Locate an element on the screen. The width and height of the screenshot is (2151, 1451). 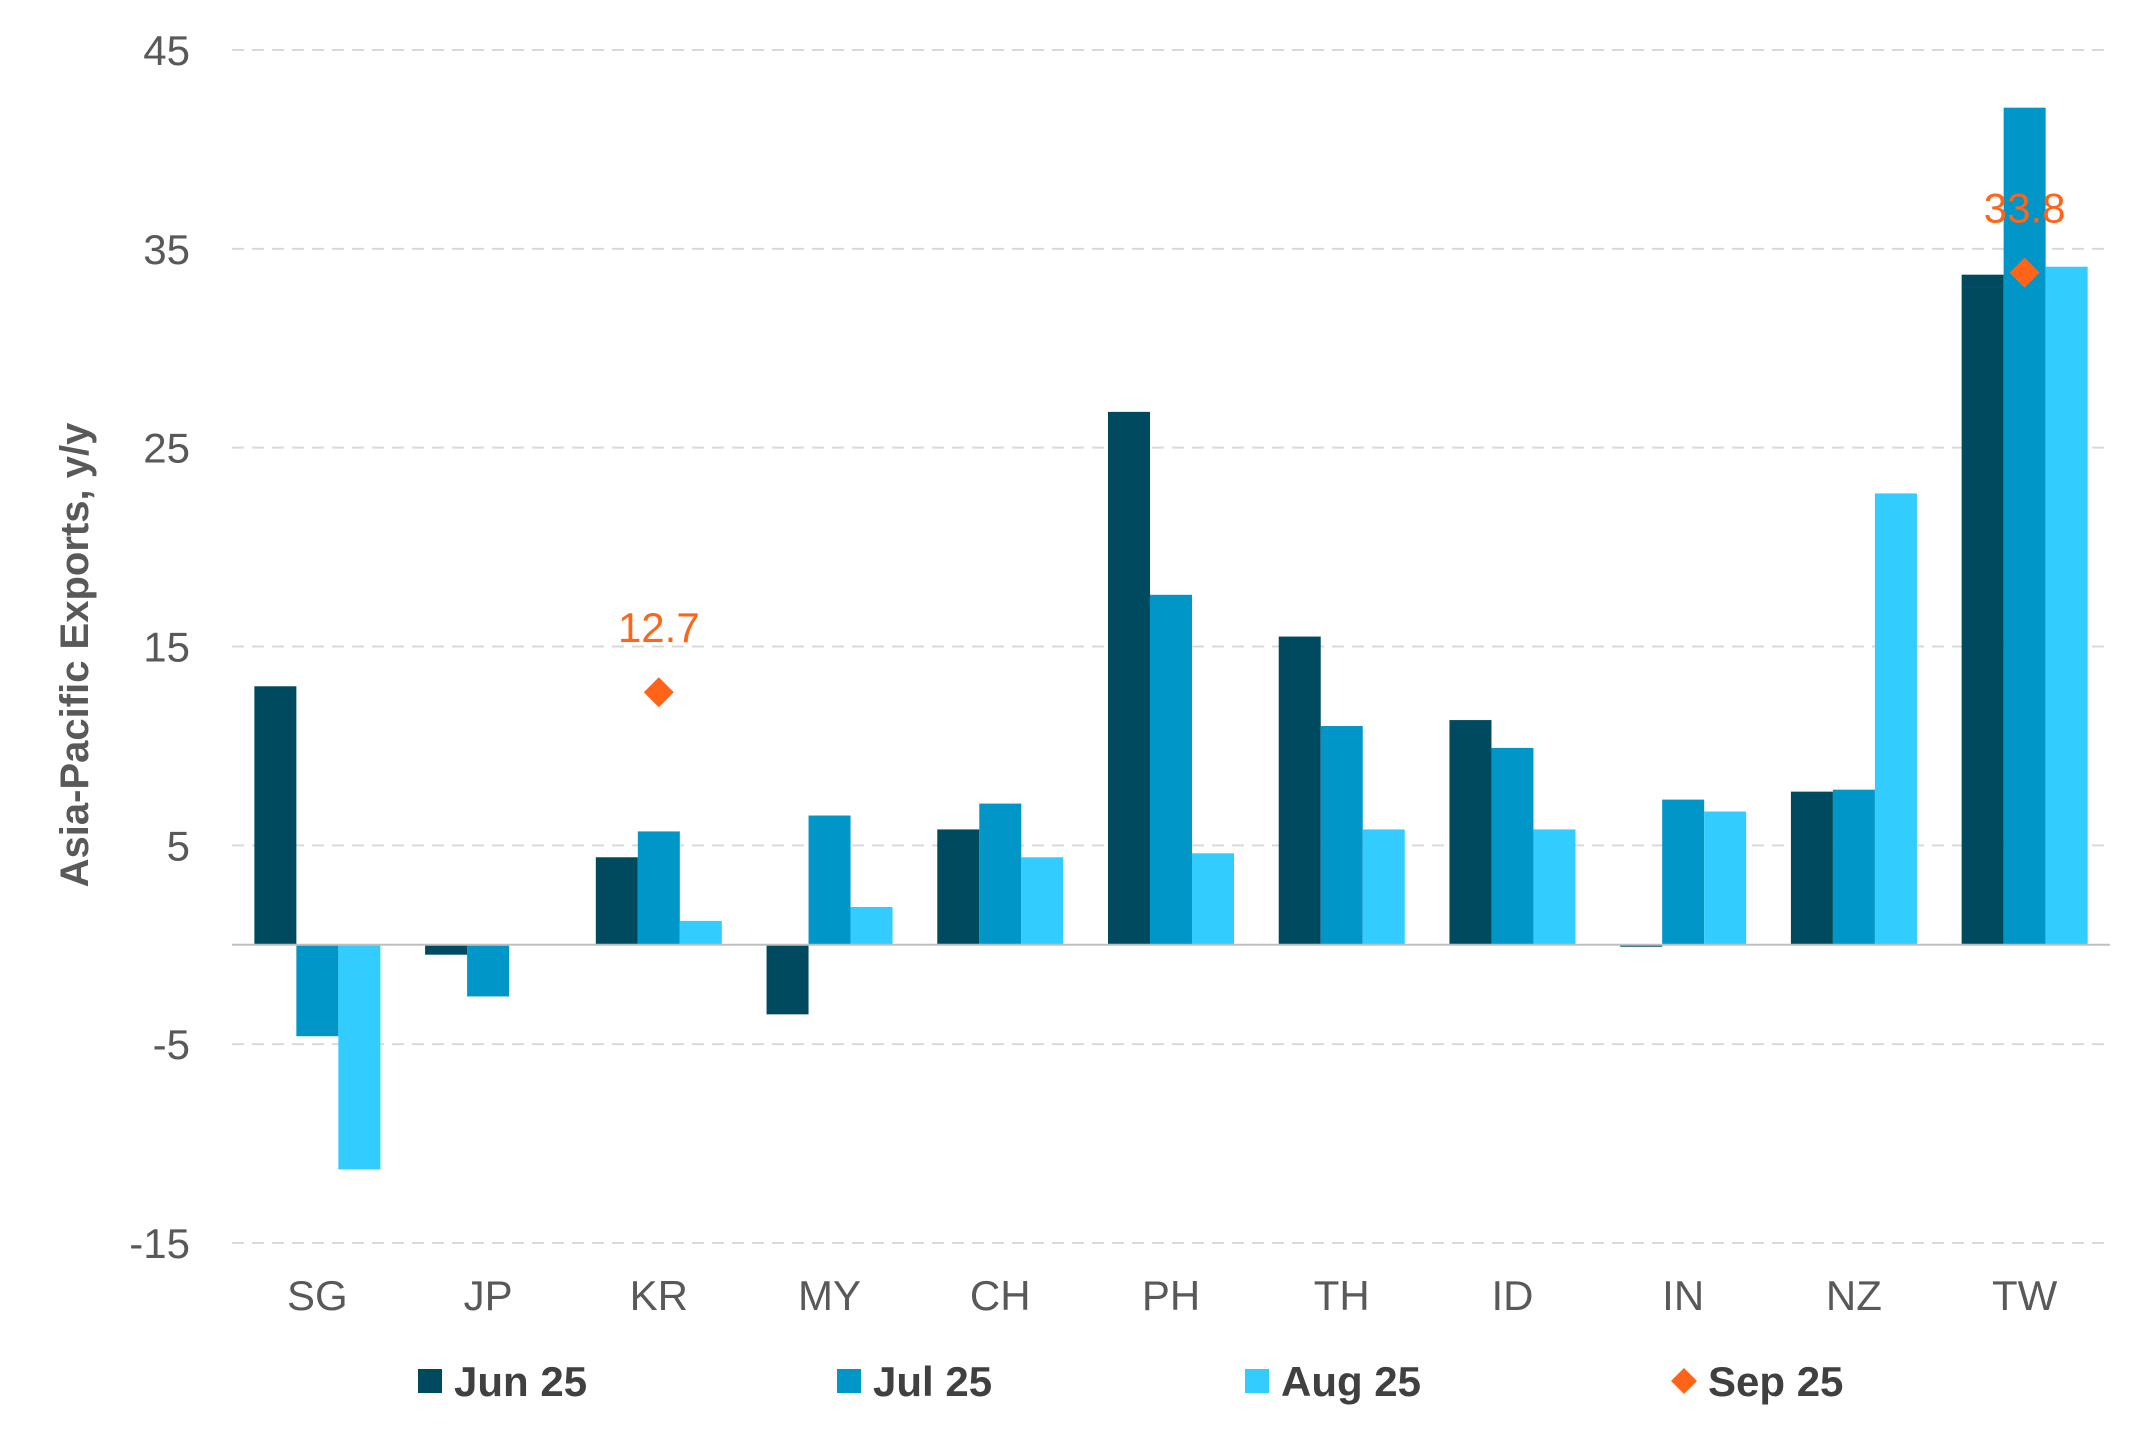
y-tick-label: 45 is located at coordinates (166, 50).